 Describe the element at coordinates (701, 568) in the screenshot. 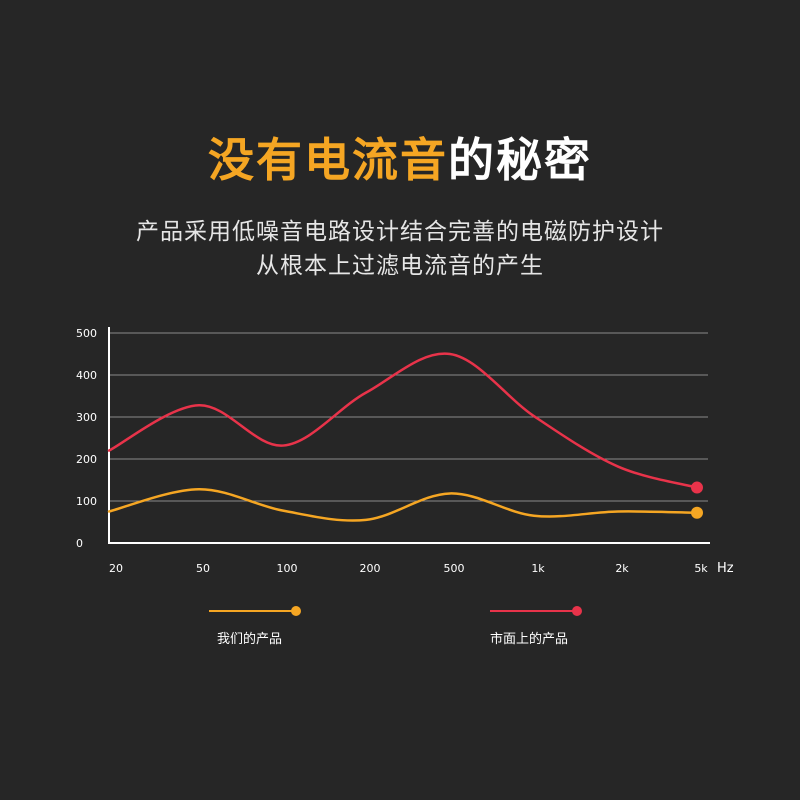

I see `x-tick-label: 5k` at that location.